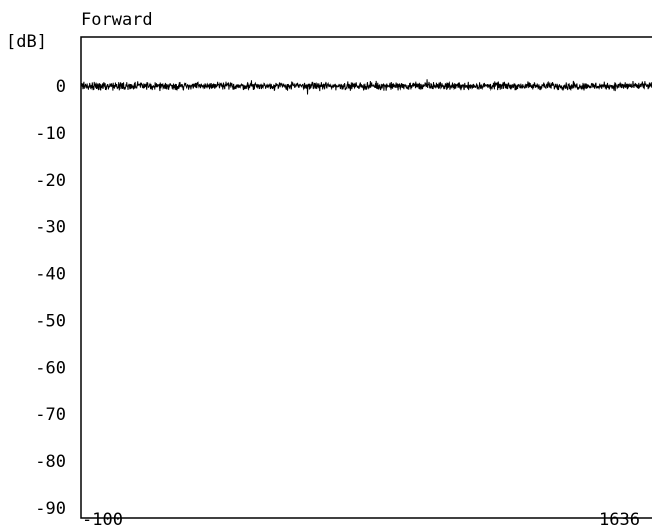 The height and width of the screenshot is (527, 652). I want to click on y-tick-label: -60, so click(50, 368).